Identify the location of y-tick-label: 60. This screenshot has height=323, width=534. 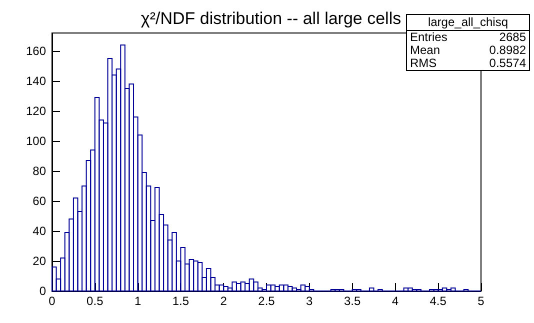
(39, 201).